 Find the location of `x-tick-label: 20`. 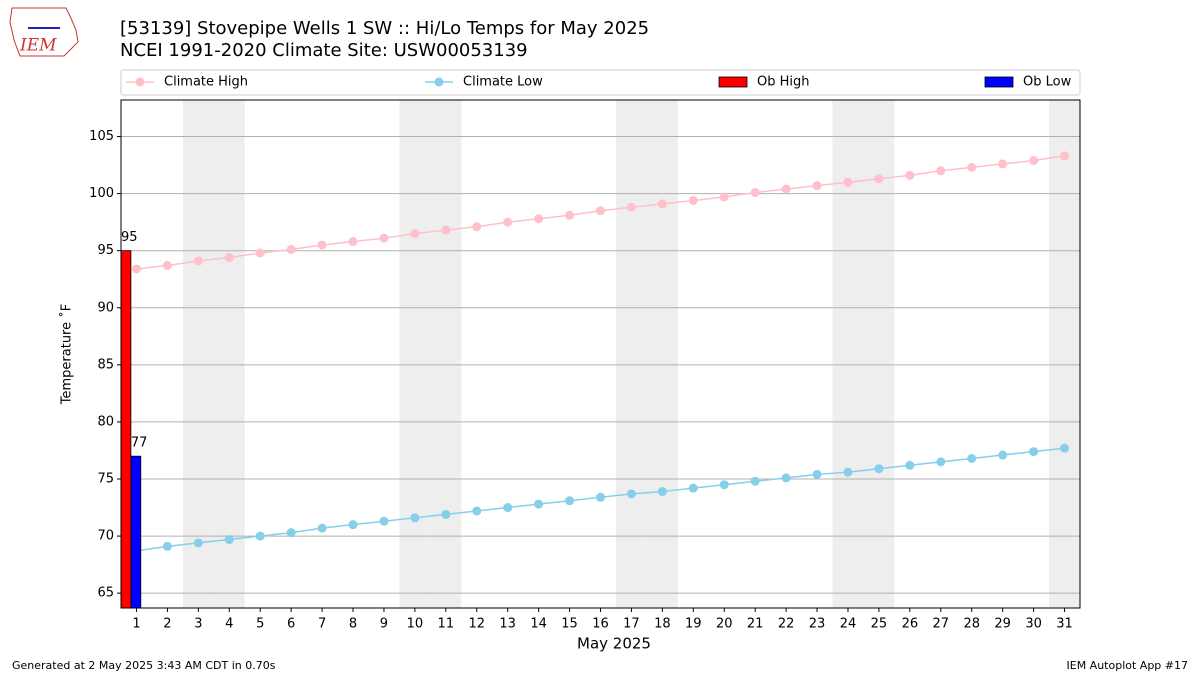

x-tick-label: 20 is located at coordinates (724, 624).